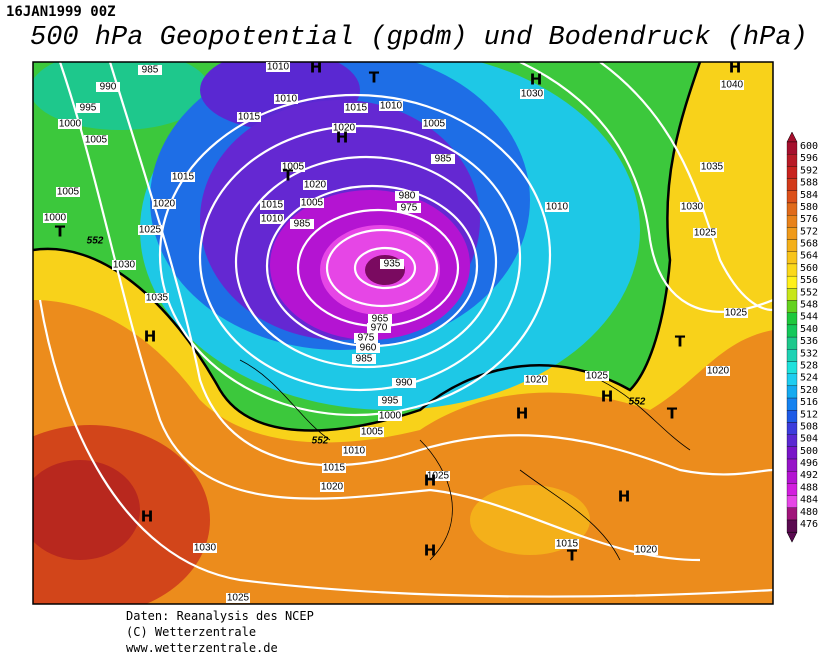  Describe the element at coordinates (809, 158) in the screenshot. I see `legend-label: 596` at that location.